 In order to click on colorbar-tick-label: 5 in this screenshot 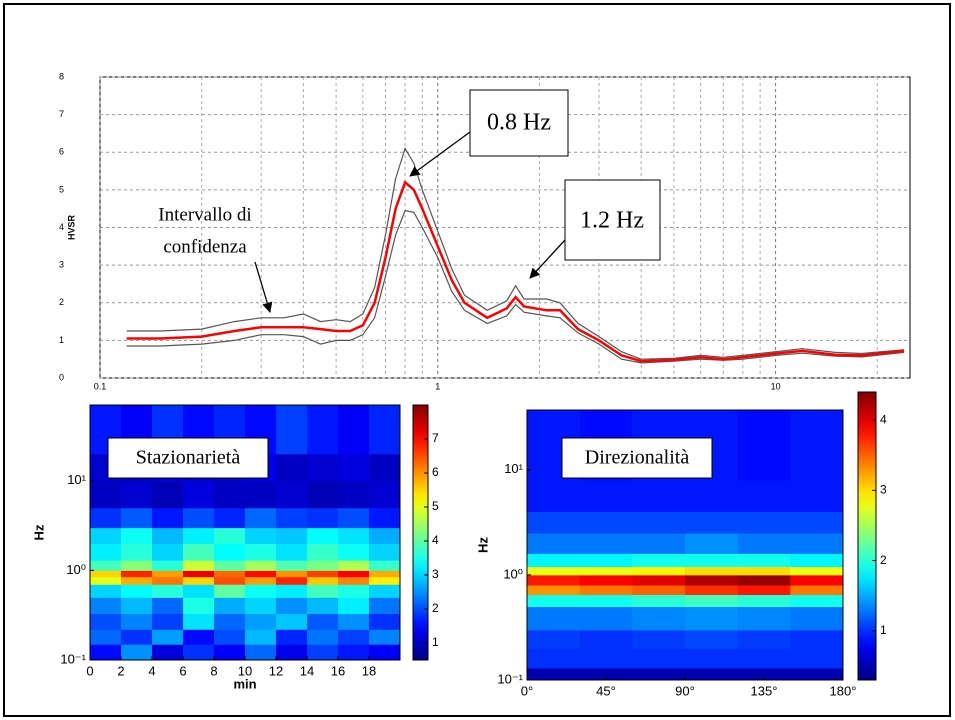, I will do `click(435, 506)`.